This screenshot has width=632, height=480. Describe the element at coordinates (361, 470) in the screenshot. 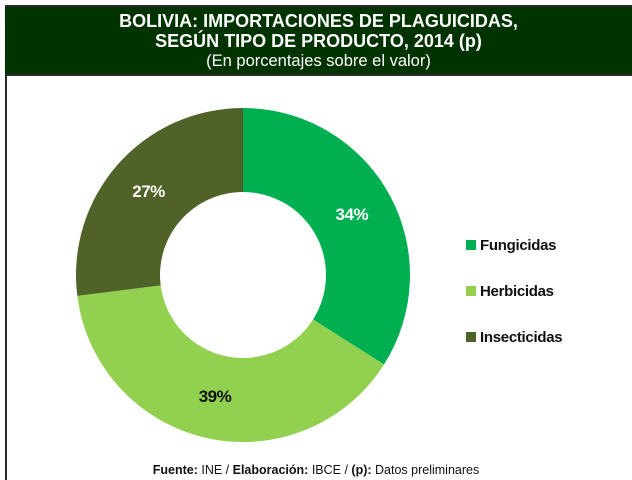

I see `preliminary-label: (p):` at that location.